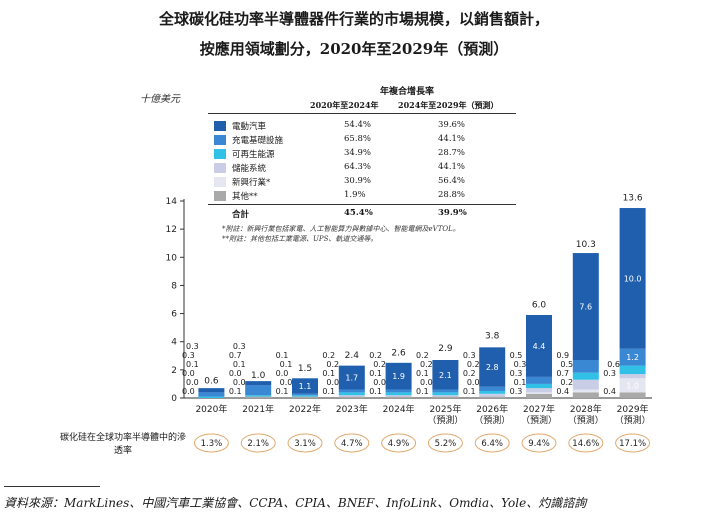 This screenshot has height=523, width=708. I want to click on segment-value-label: 10.0, so click(633, 278).